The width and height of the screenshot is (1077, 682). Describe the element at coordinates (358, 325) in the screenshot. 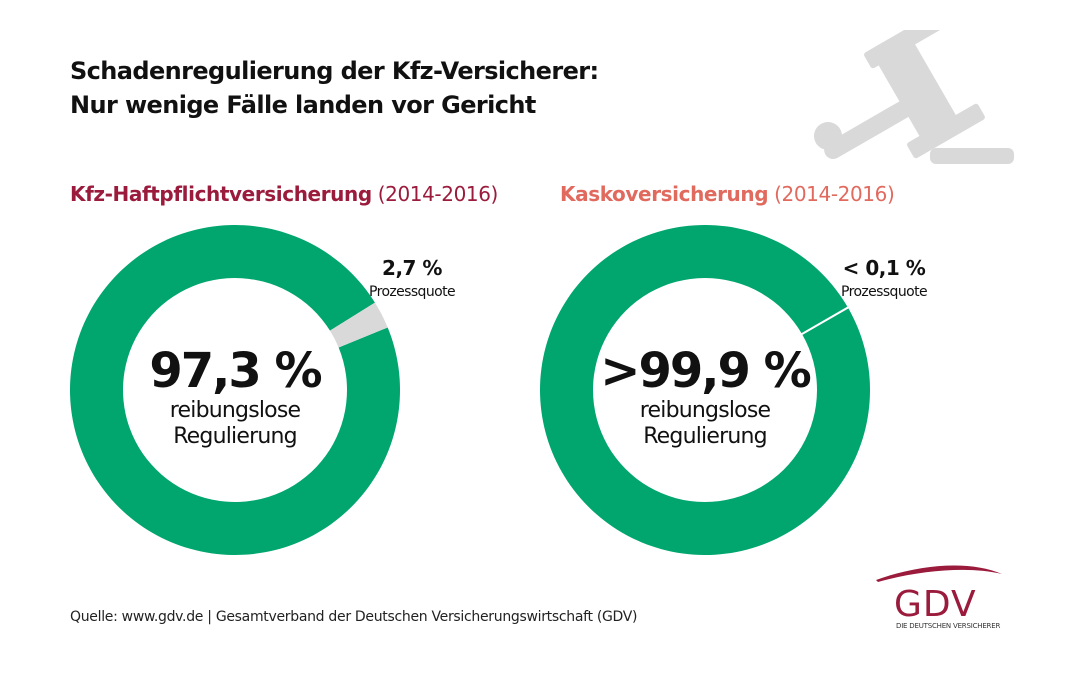

I see `left-slice-prozessquote` at that location.